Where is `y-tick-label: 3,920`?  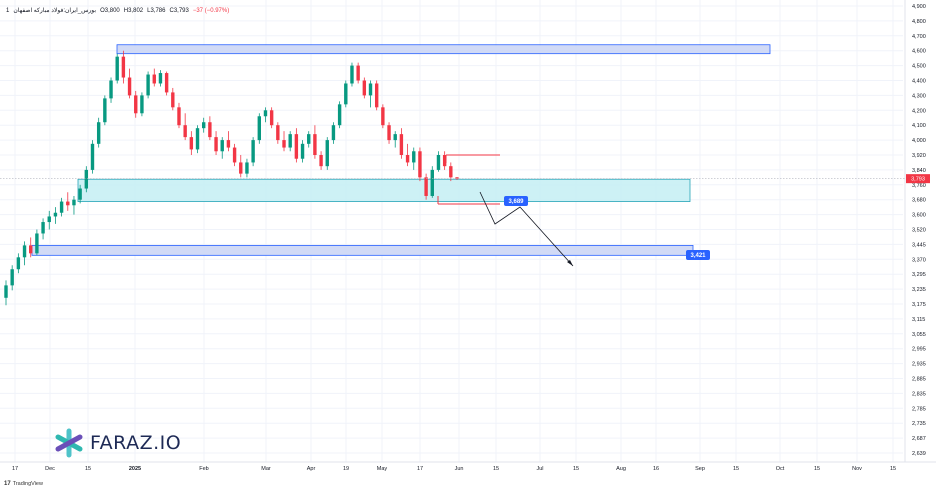
y-tick-label: 3,920 is located at coordinates (919, 156).